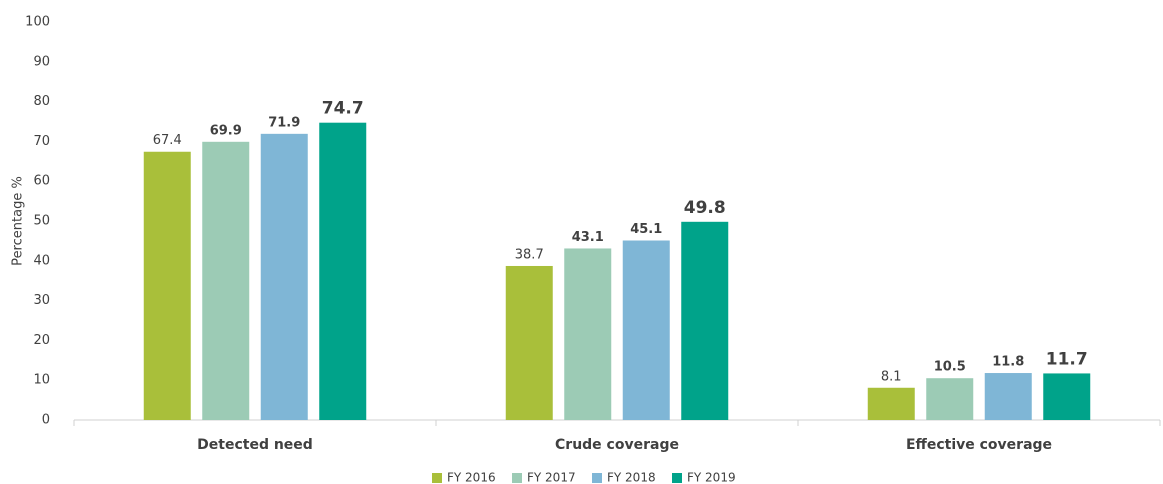  I want to click on y-tick-label: 80, so click(41, 101).